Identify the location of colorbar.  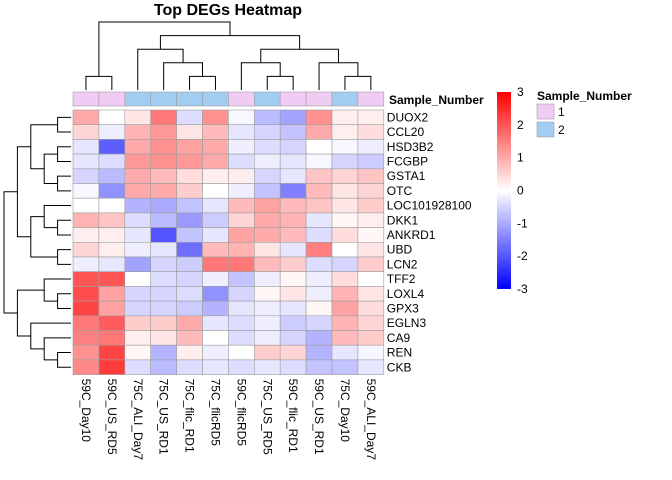
(504, 190).